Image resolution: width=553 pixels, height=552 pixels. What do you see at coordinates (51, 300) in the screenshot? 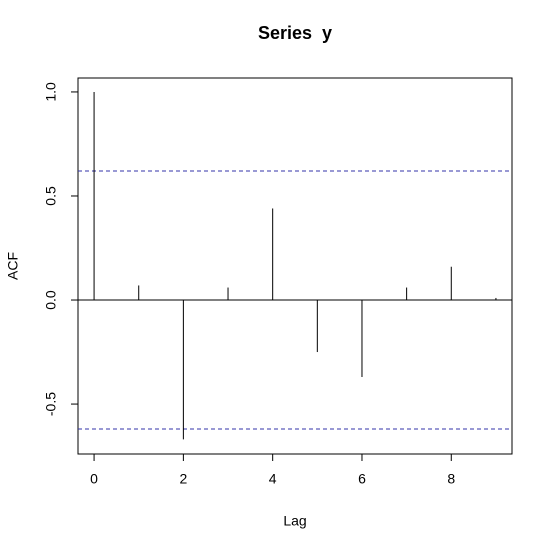
I see `y-tick-label: 0.0` at bounding box center [51, 300].